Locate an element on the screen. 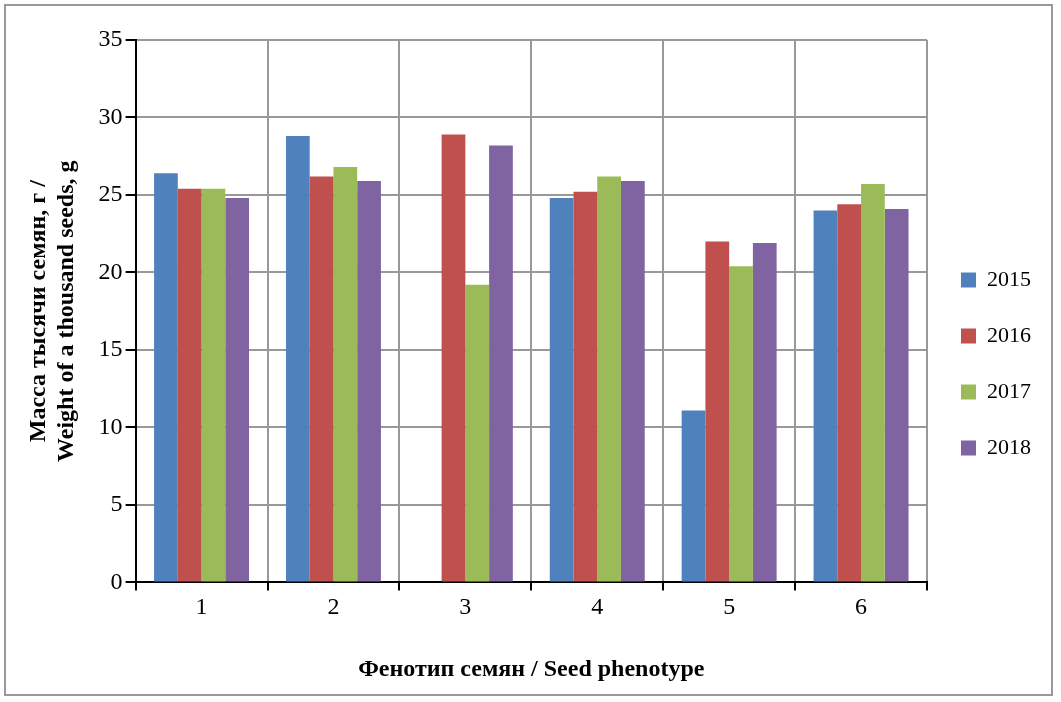 The height and width of the screenshot is (702, 1061). y-tick-label: 30 is located at coordinates (110, 115).